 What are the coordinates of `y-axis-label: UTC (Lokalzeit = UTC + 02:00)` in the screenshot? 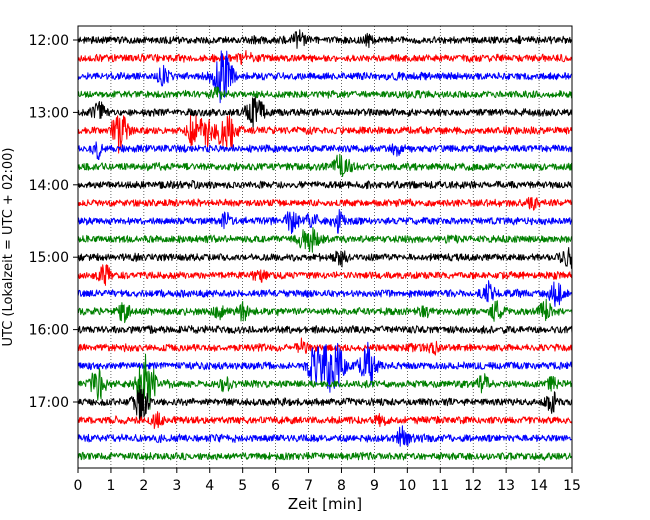 It's located at (8, 247).